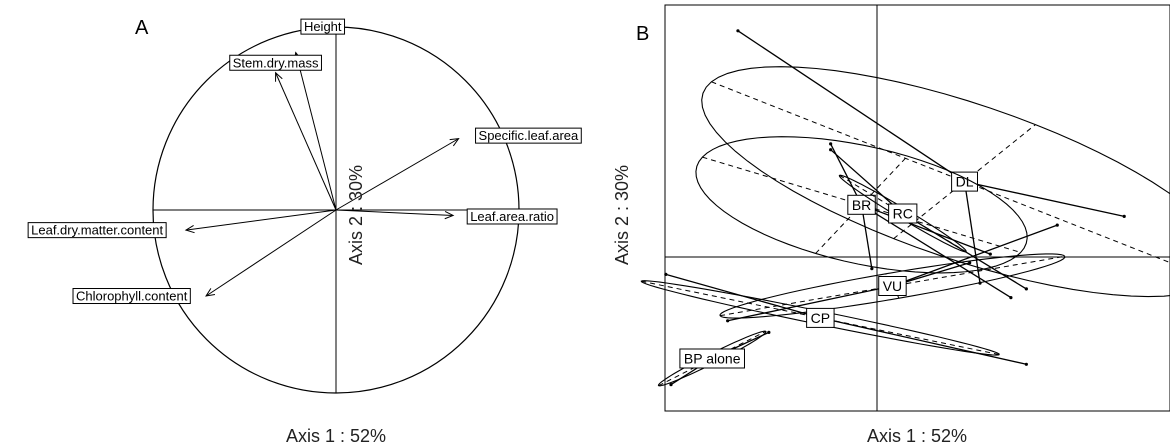  I want to click on variable-leaf-area-ratio-arrowhead, so click(449, 215).